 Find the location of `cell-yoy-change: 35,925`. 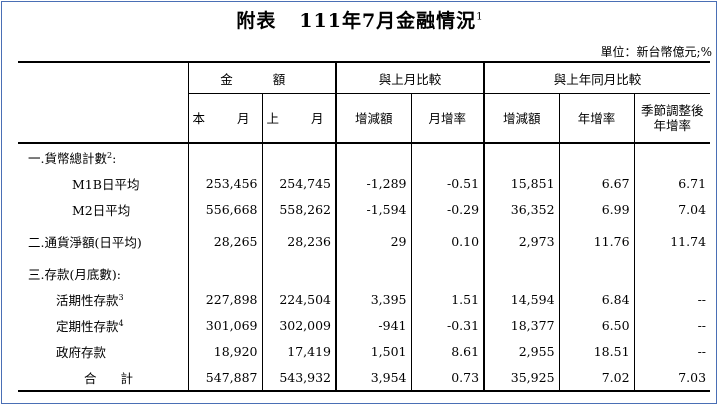

cell-yoy-change: 35,925 is located at coordinates (521, 378).